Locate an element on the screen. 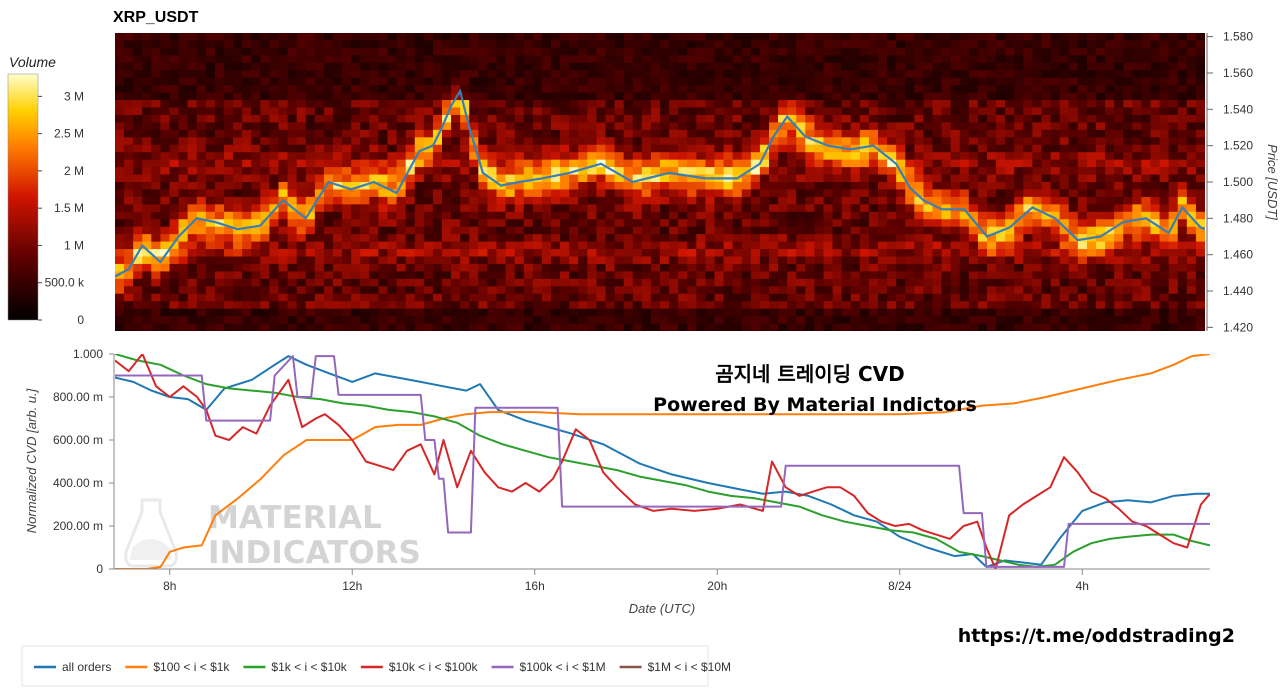 Image resolution: width=1280 pixels, height=689 pixels. telegram-link: https://t.me/oddstrading2 is located at coordinates (1096, 636).